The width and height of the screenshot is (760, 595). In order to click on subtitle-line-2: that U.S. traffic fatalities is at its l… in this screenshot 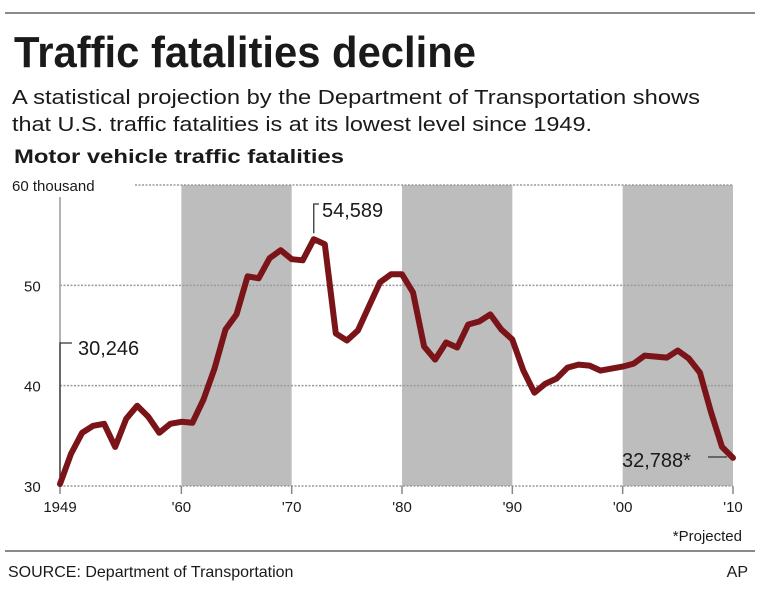, I will do `click(302, 125)`.